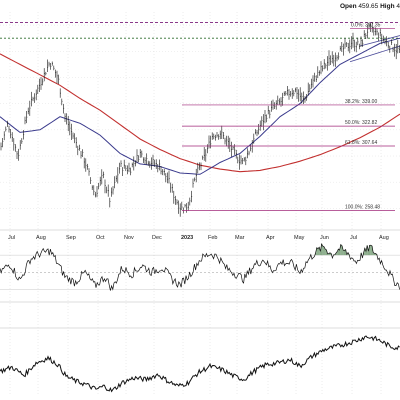  Describe the element at coordinates (361, 123) in the screenshot. I see `fib-label: 50.0%: 322.82` at that location.